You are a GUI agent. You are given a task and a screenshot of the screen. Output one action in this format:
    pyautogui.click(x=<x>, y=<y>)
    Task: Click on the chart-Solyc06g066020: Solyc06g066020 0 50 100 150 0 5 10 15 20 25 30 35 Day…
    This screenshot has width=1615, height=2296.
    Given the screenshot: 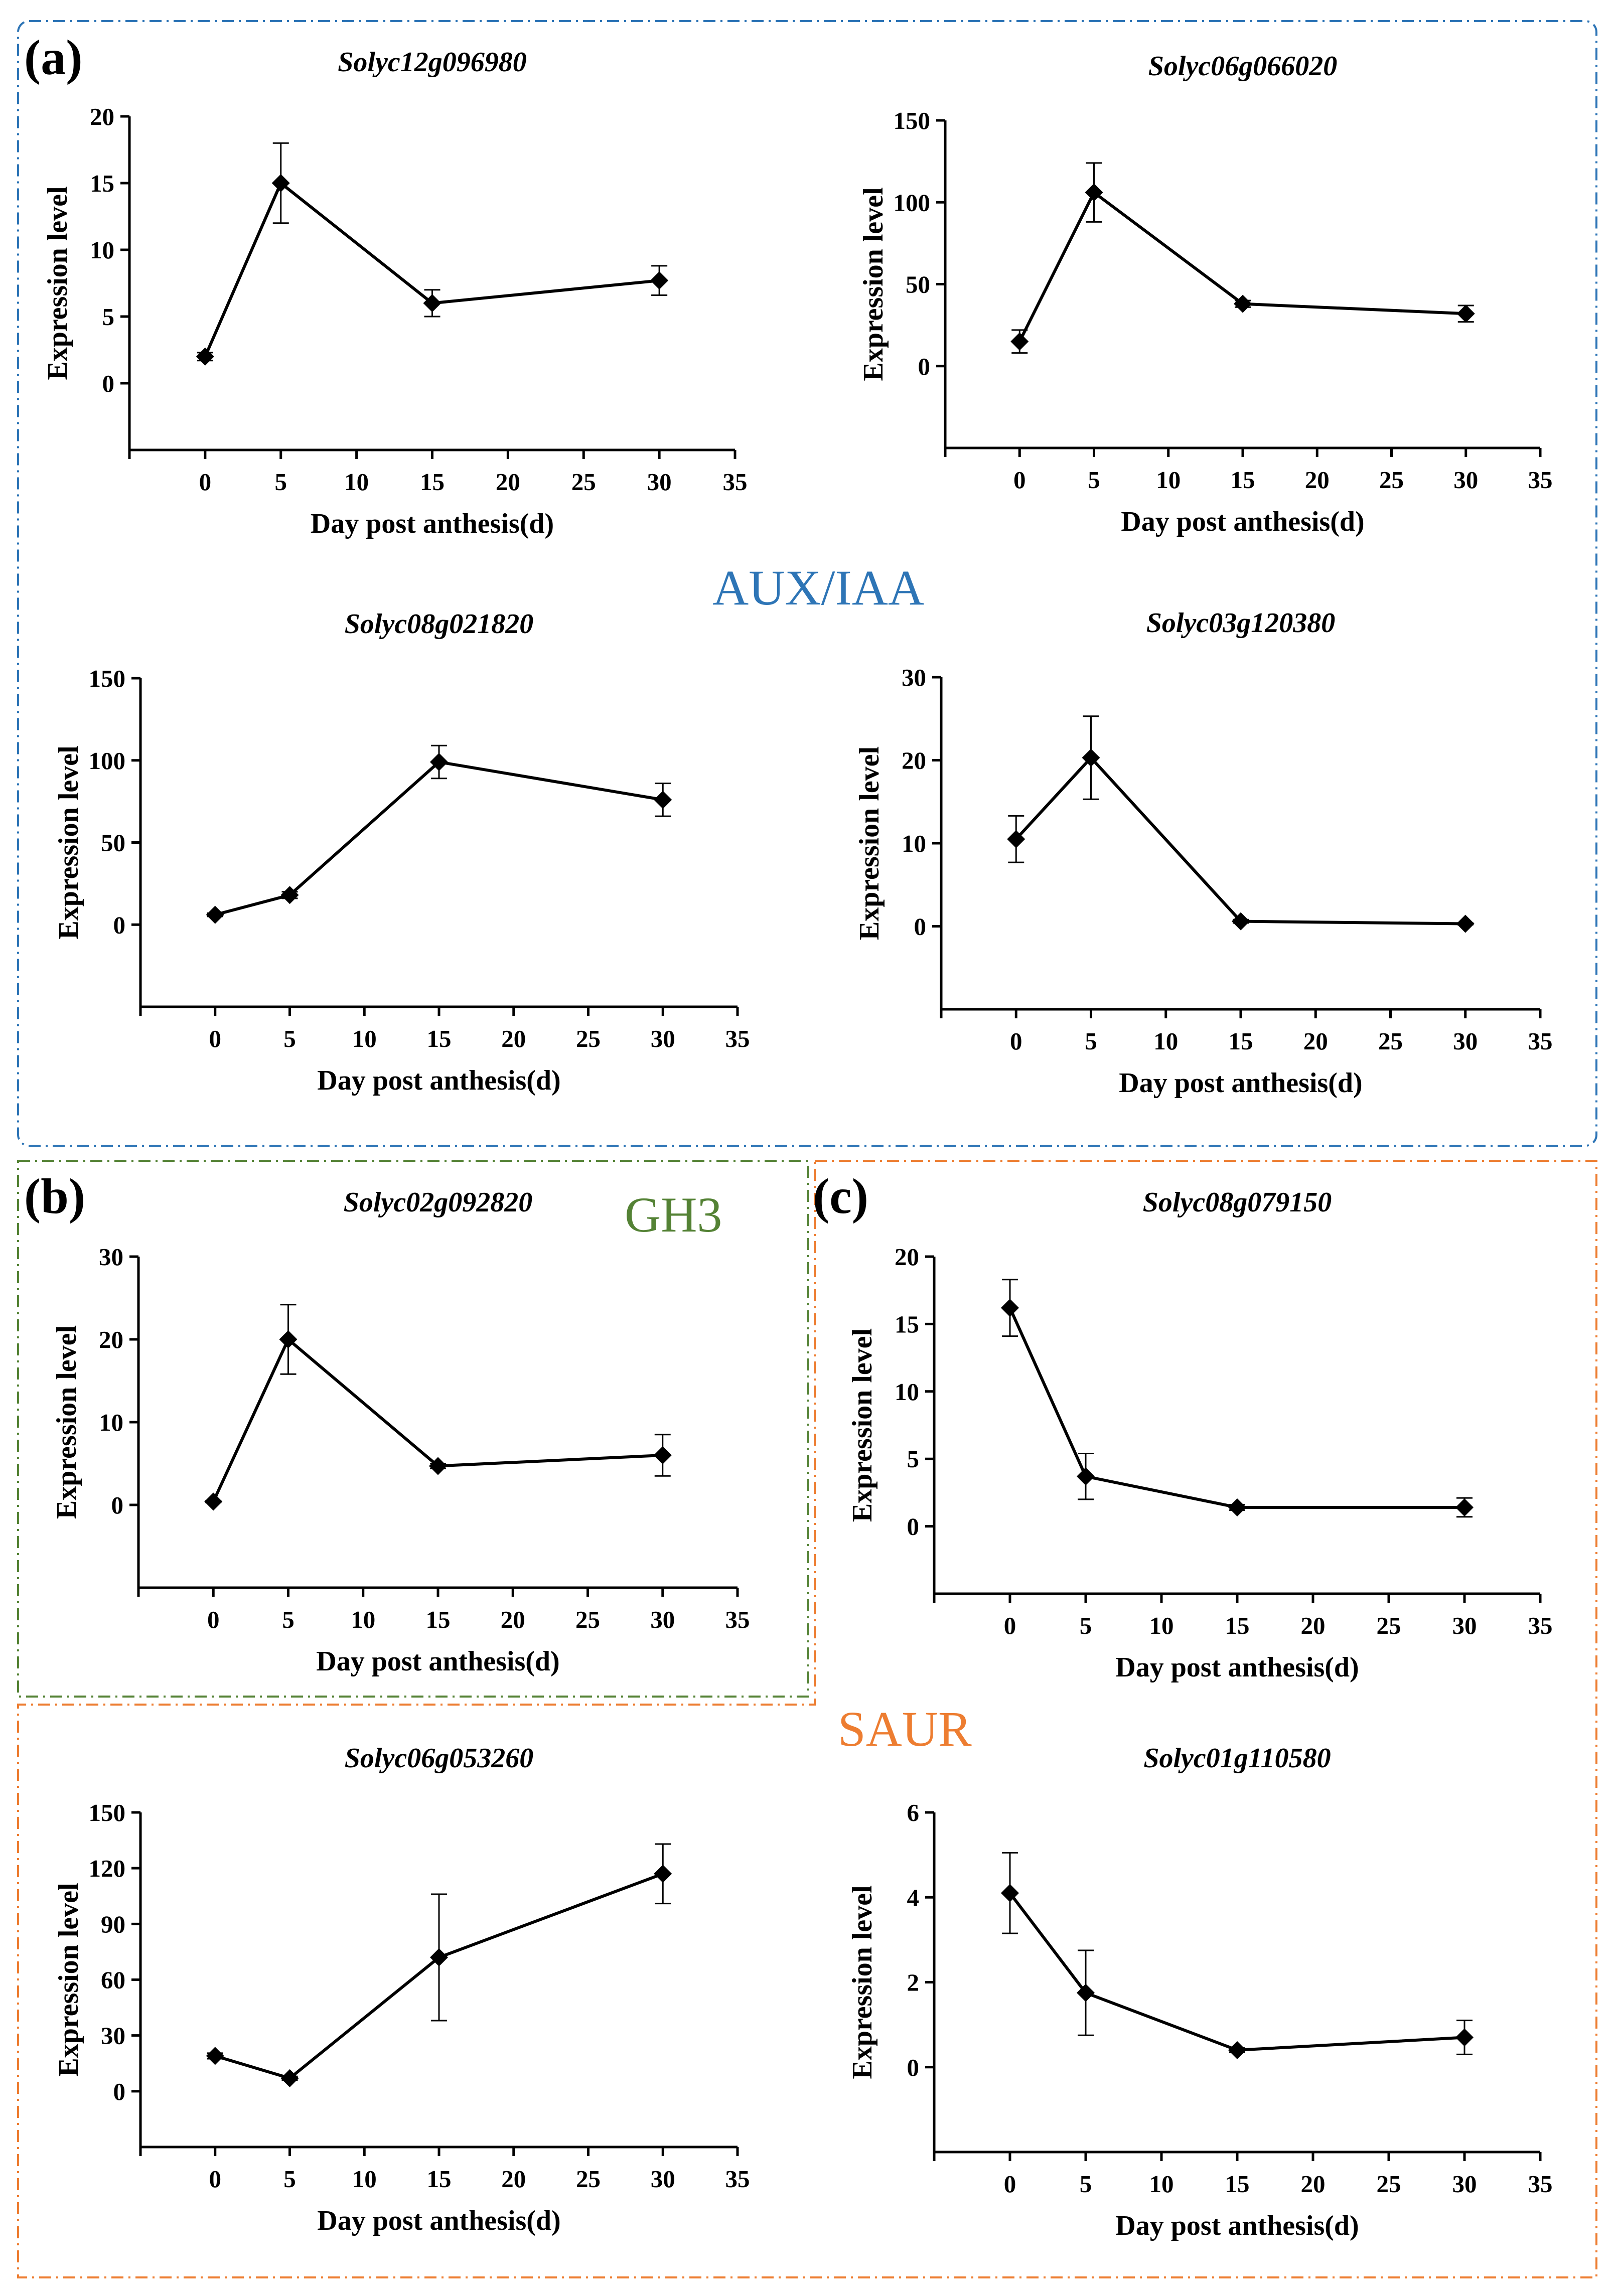 What is the action you would take?
    pyautogui.click(x=1205, y=294)
    